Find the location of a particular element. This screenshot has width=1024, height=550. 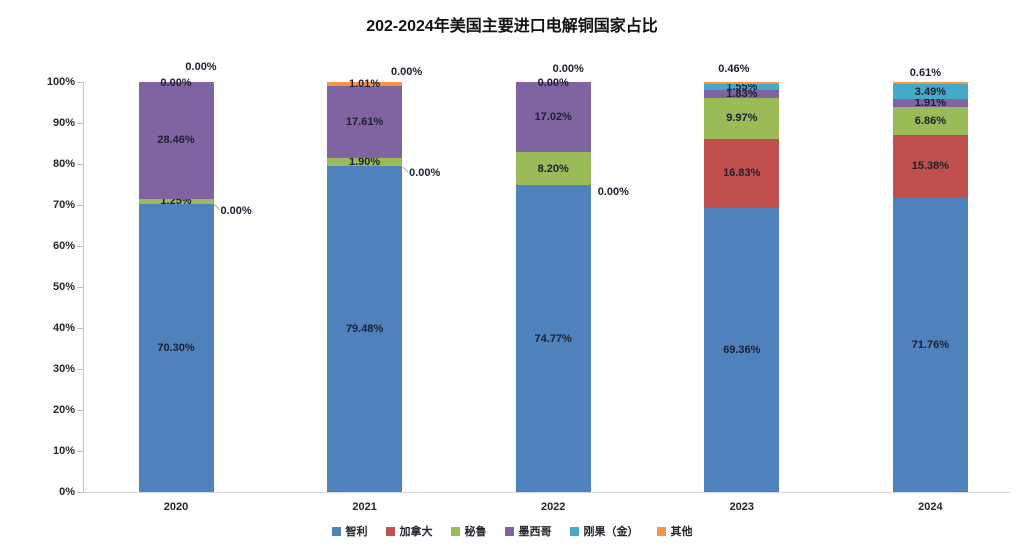

bar-segment-label: 1.90% is located at coordinates (364, 162).